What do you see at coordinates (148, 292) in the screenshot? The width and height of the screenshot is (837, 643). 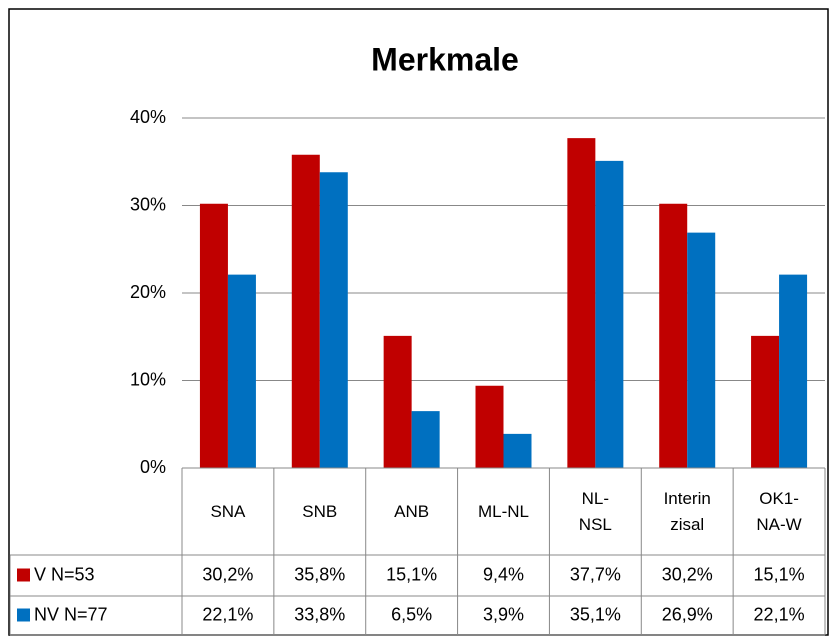 I see `y-tick-label: 20%` at bounding box center [148, 292].